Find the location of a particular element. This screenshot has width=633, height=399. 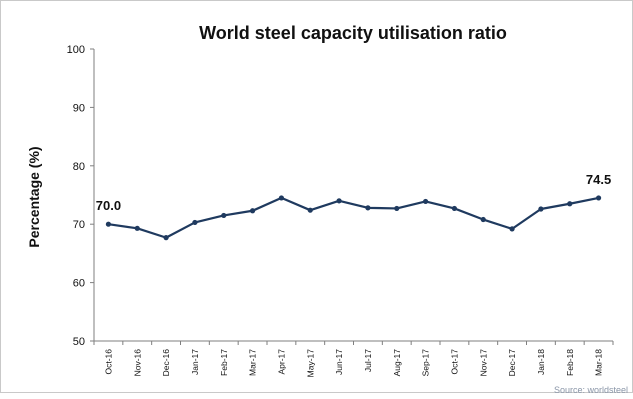

data-label: 70.0 is located at coordinates (108, 205).